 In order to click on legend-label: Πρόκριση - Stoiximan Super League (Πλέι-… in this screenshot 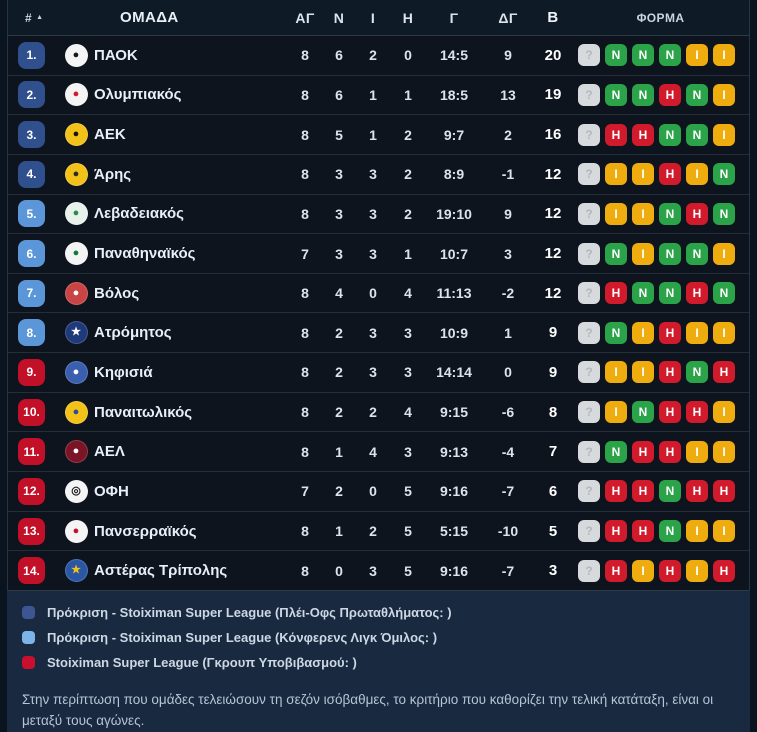, I will do `click(249, 612)`.